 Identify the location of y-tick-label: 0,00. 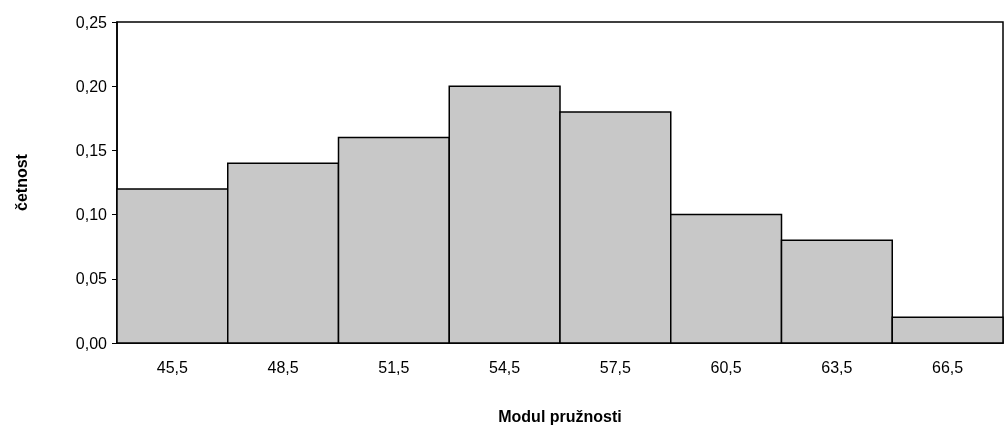
(91, 343).